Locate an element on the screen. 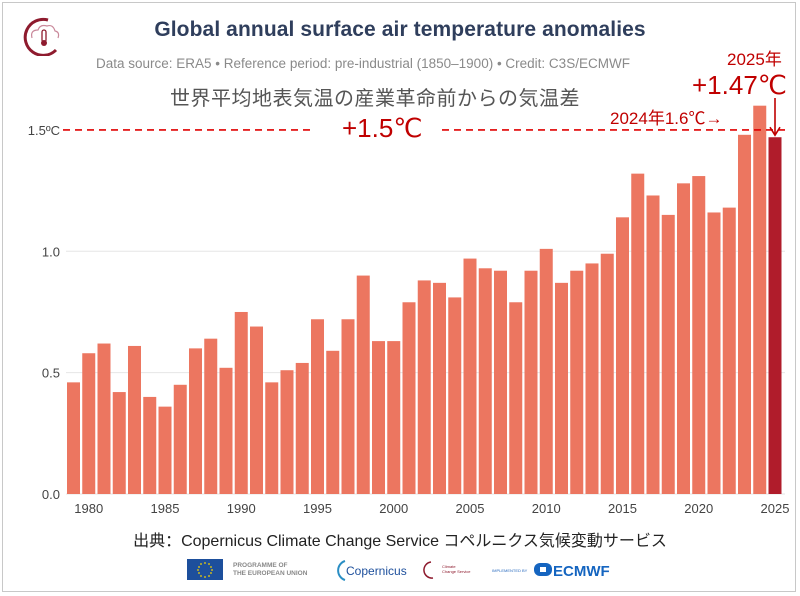 The width and height of the screenshot is (800, 596). x-tick-label: 2005 is located at coordinates (470, 508).